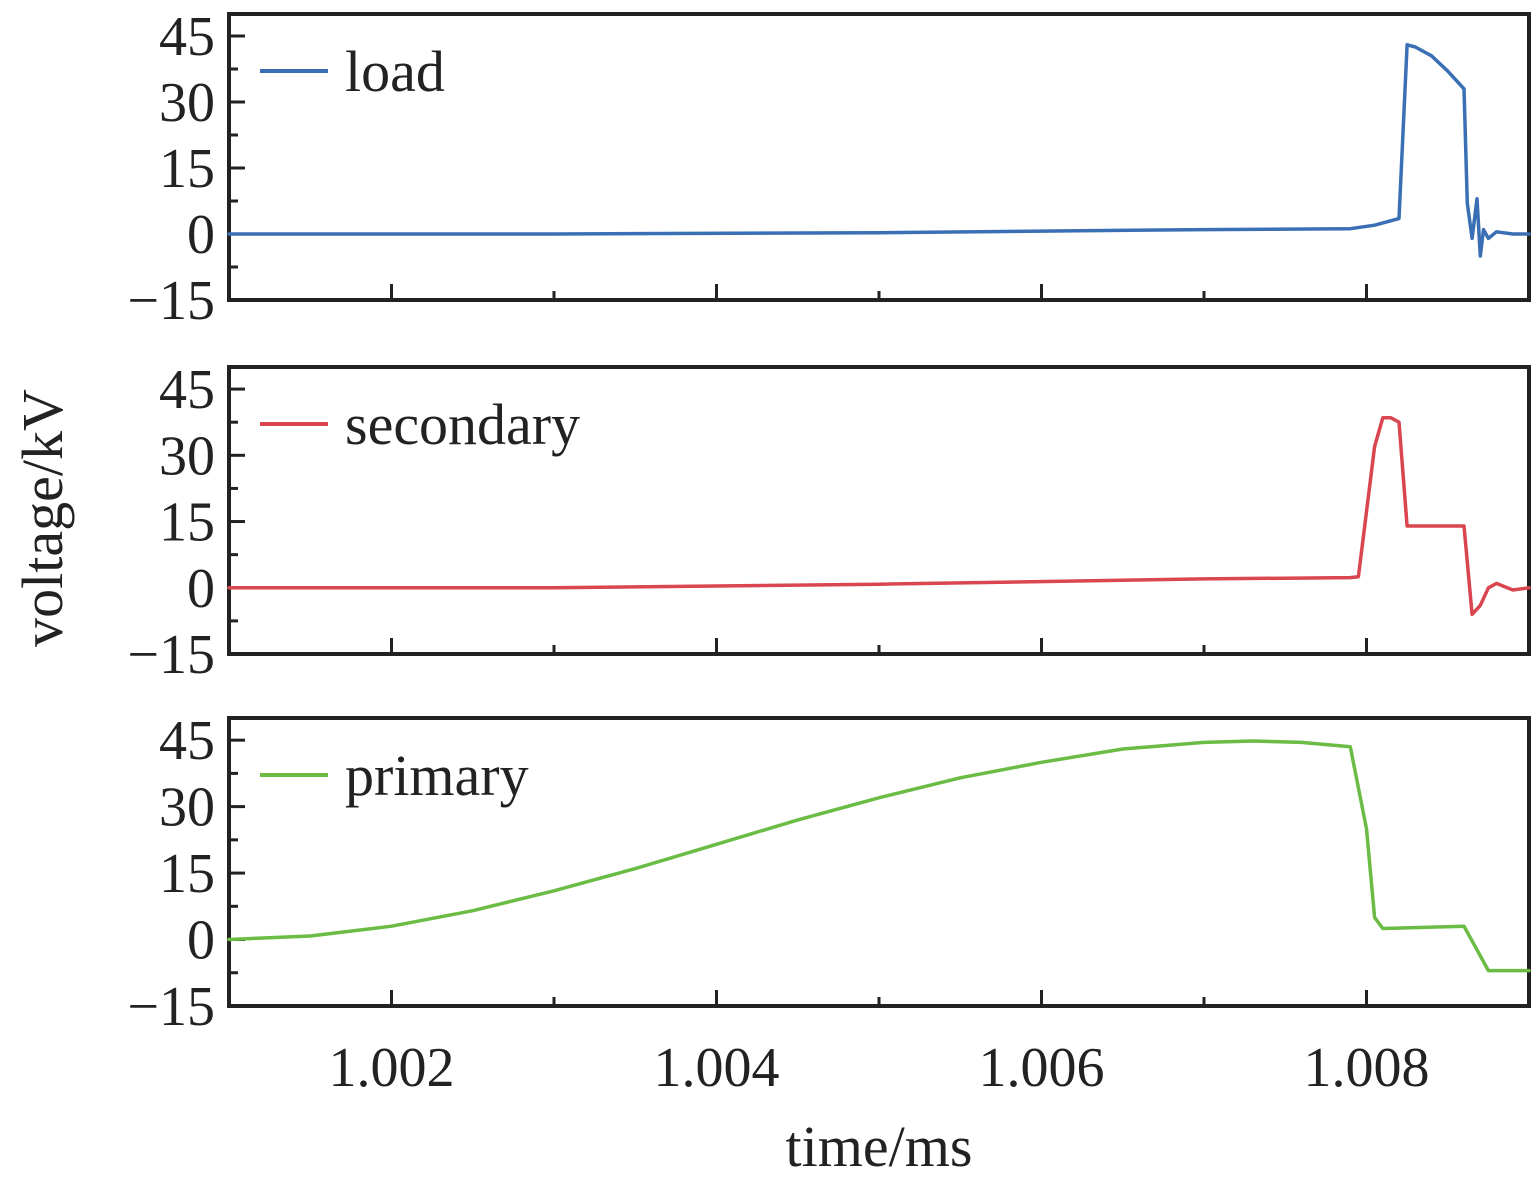 The height and width of the screenshot is (1186, 1535). Describe the element at coordinates (1367, 1068) in the screenshot. I see `x-tick-label: 1.008` at that location.